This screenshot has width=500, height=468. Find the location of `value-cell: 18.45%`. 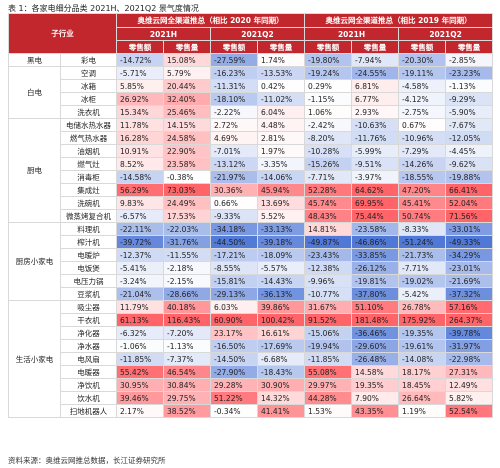

value-cell: 18.45% is located at coordinates (422, 385).